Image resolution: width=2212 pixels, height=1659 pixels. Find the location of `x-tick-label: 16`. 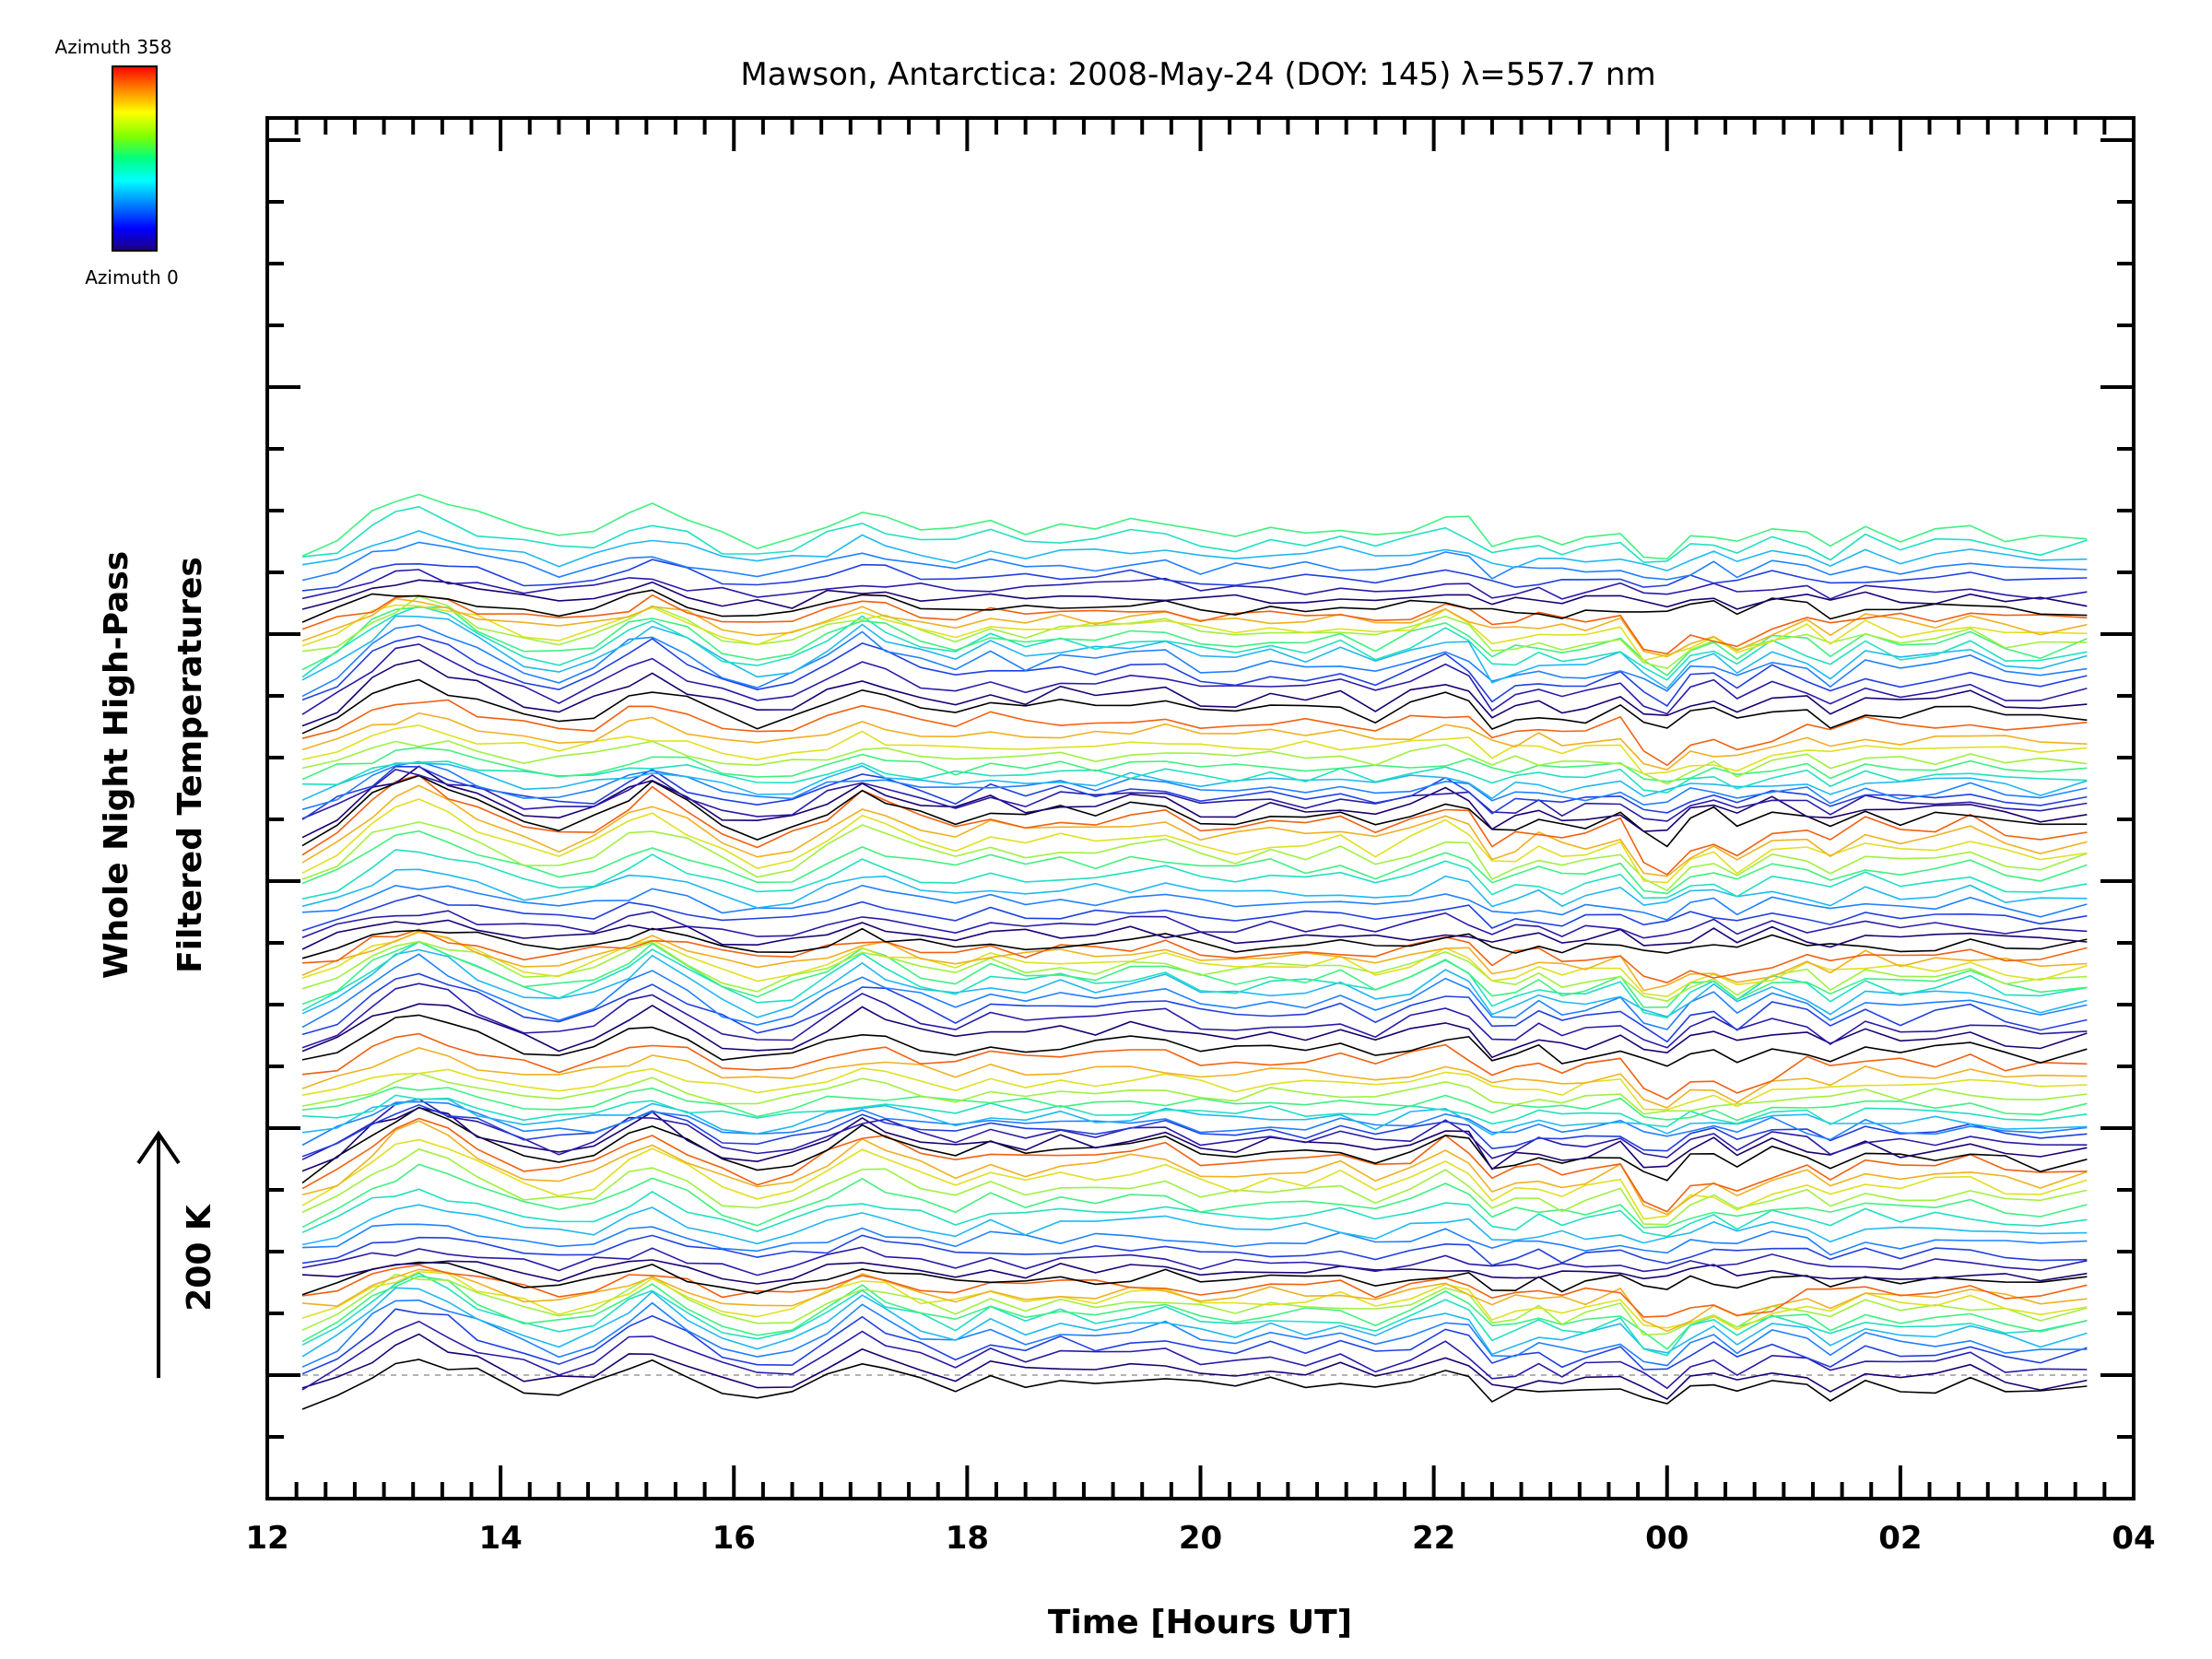

x-tick-label: 16 is located at coordinates (734, 1538).